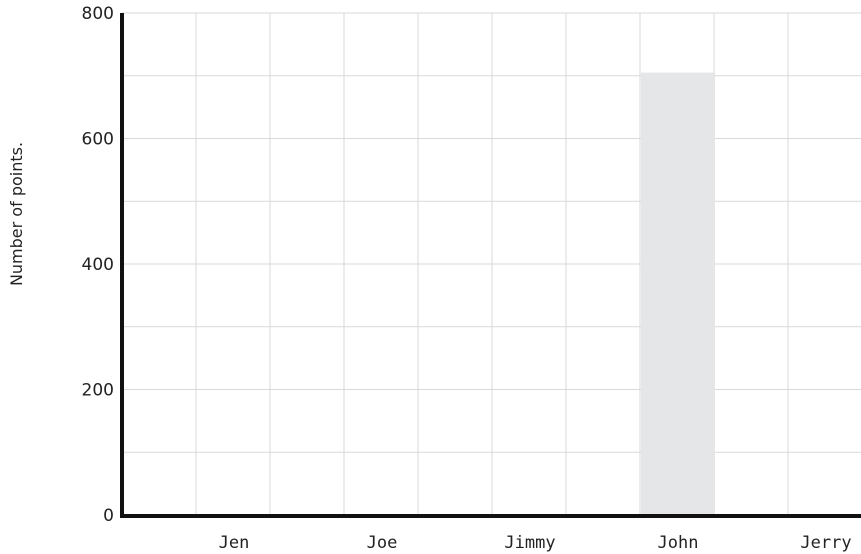 Image resolution: width=861 pixels, height=554 pixels. I want to click on x-tick-label-joe: Joe, so click(382, 543).